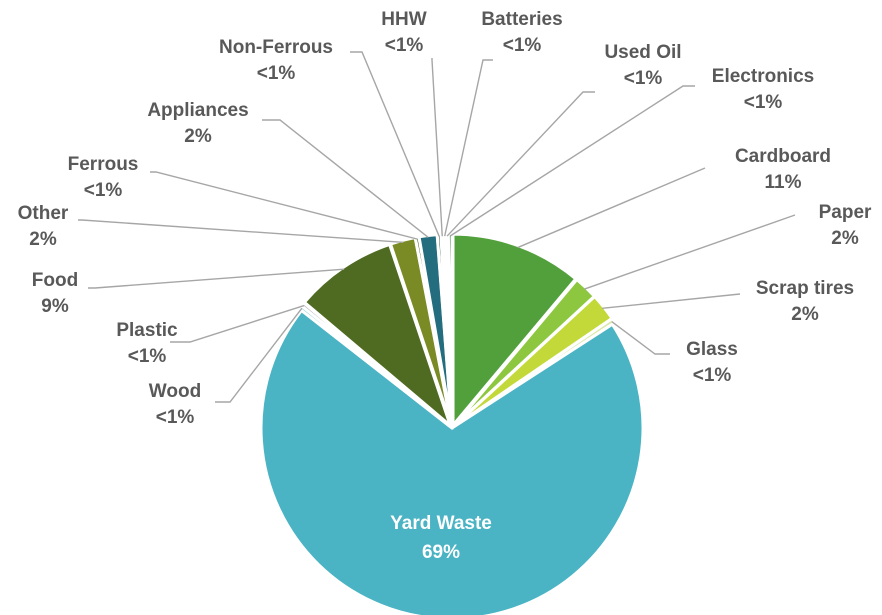 The image size is (882, 615). What do you see at coordinates (55, 280) in the screenshot?
I see `slice-label-name: Food` at bounding box center [55, 280].